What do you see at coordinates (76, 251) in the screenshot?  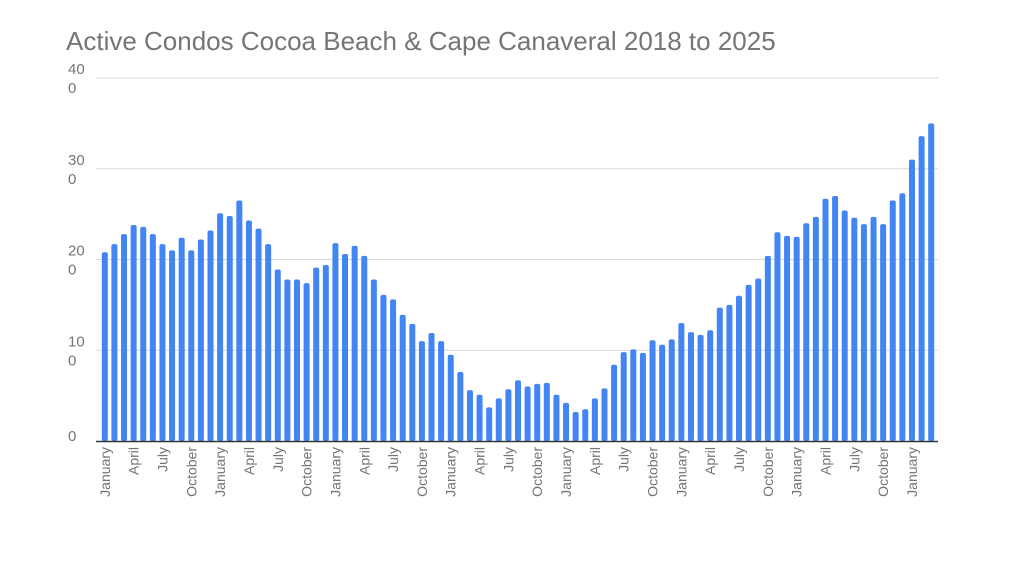 I see `y-tick-label: 20` at bounding box center [76, 251].